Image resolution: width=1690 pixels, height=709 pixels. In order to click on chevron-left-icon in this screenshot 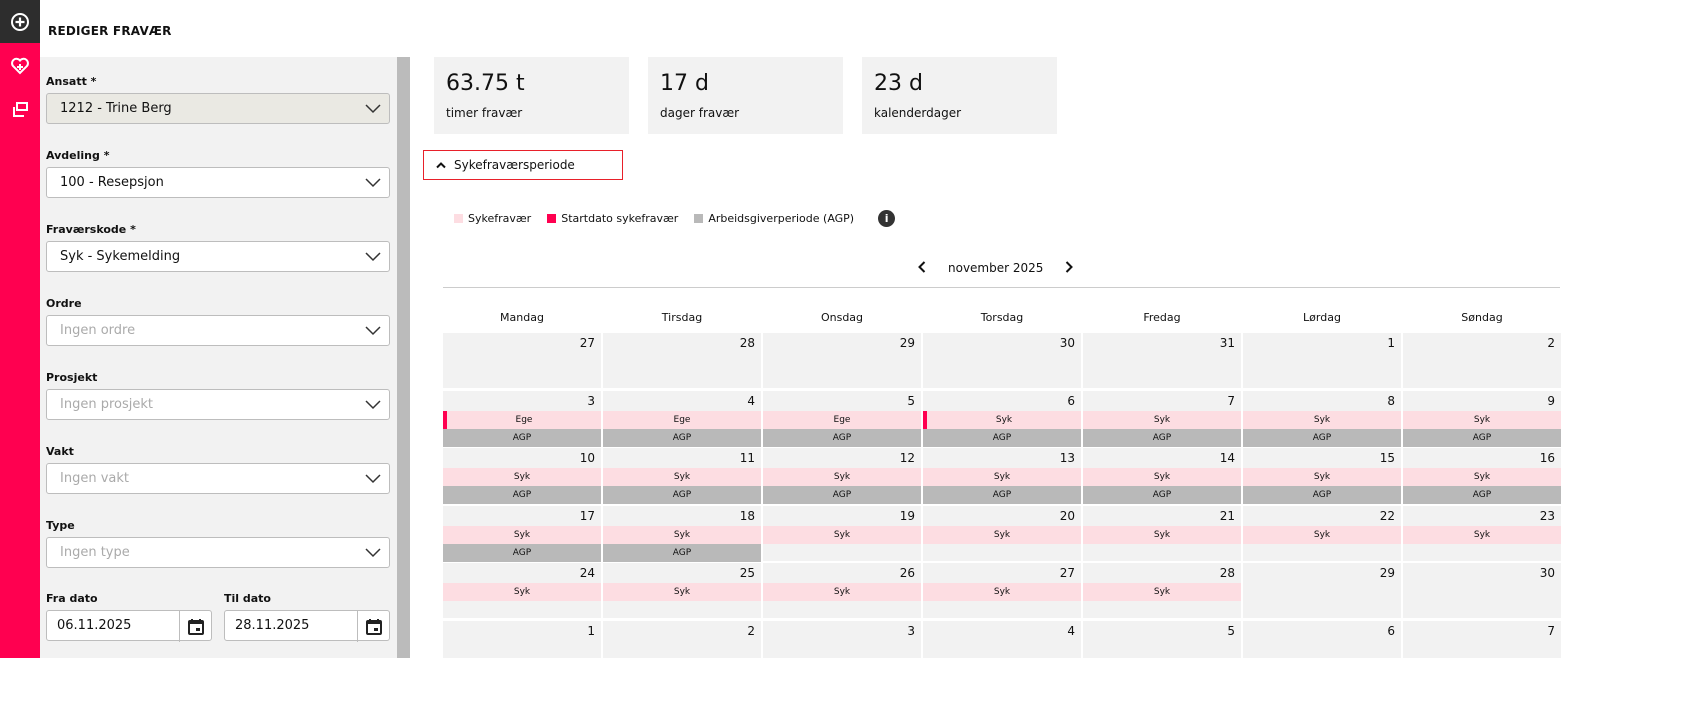, I will do `click(922, 267)`.